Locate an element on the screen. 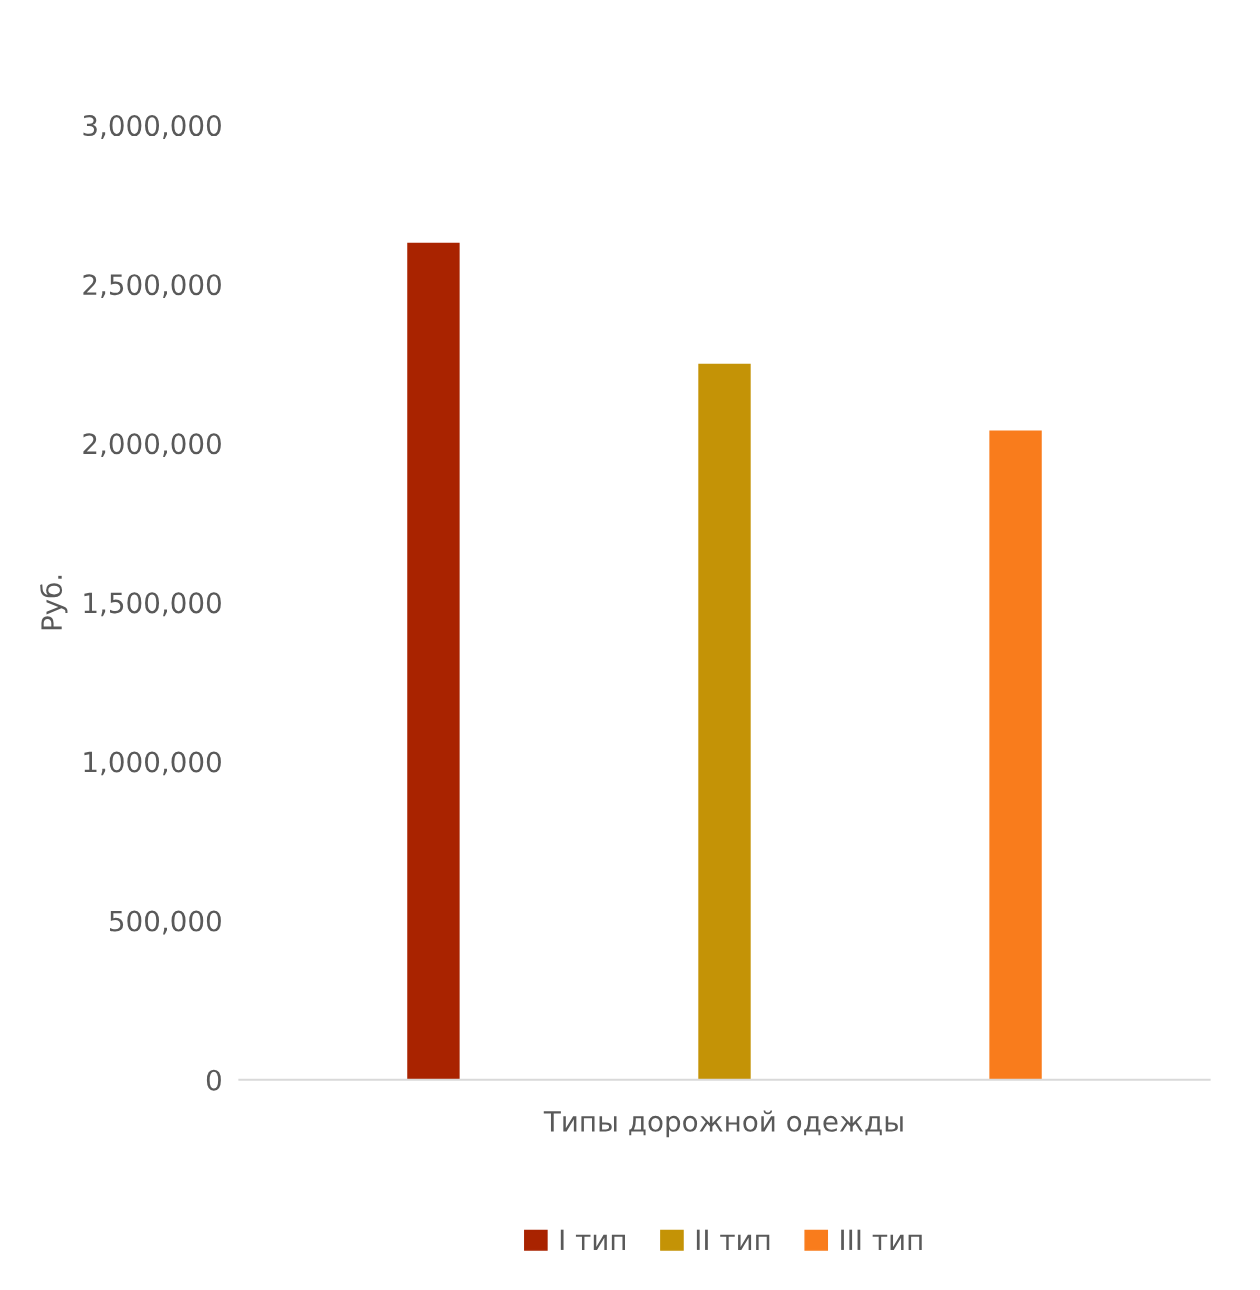 The image size is (1260, 1290). y-tick-label: 2,500,000 is located at coordinates (152, 286).